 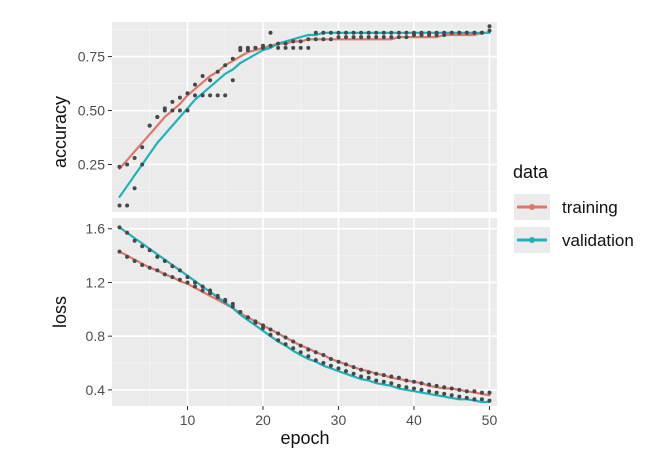 I want to click on accuracy-y-tick-label: 0.50, so click(x=91, y=111).